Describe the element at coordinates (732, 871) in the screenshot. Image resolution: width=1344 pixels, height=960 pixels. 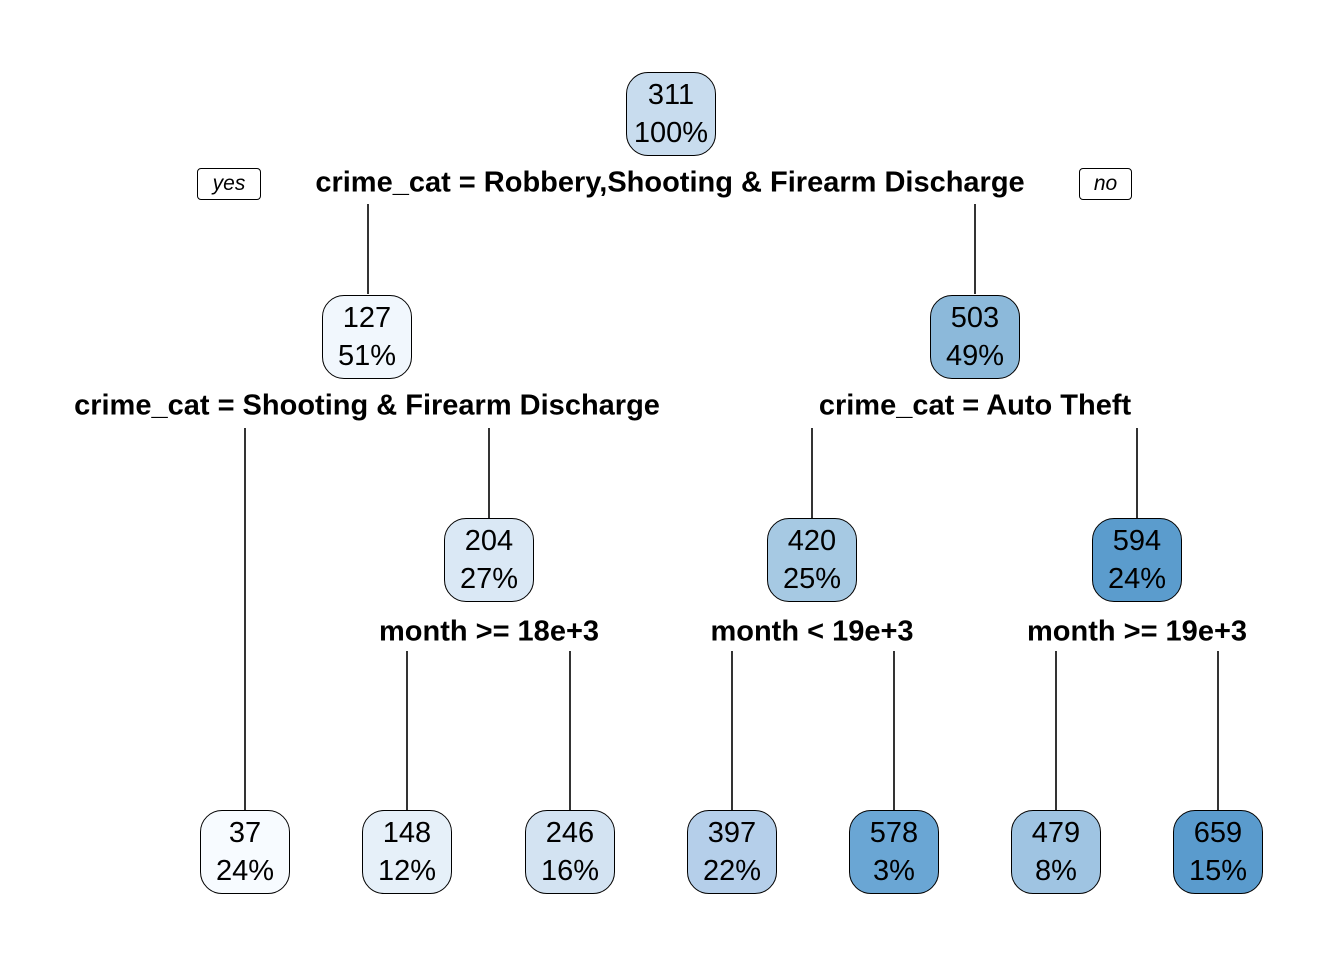
I see `node-percent: 22%` at that location.